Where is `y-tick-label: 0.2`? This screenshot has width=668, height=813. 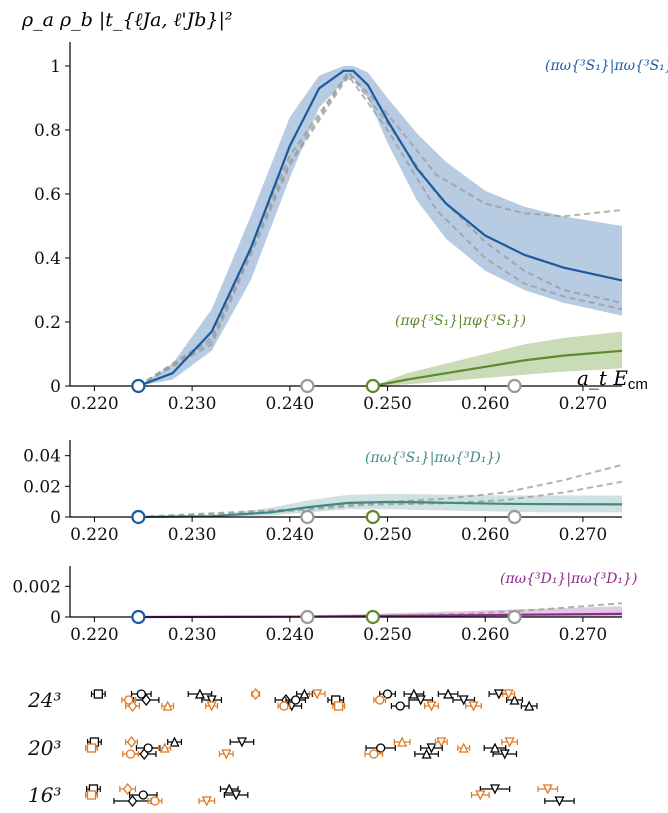
y-tick-label: 0.2 is located at coordinates (47, 323).